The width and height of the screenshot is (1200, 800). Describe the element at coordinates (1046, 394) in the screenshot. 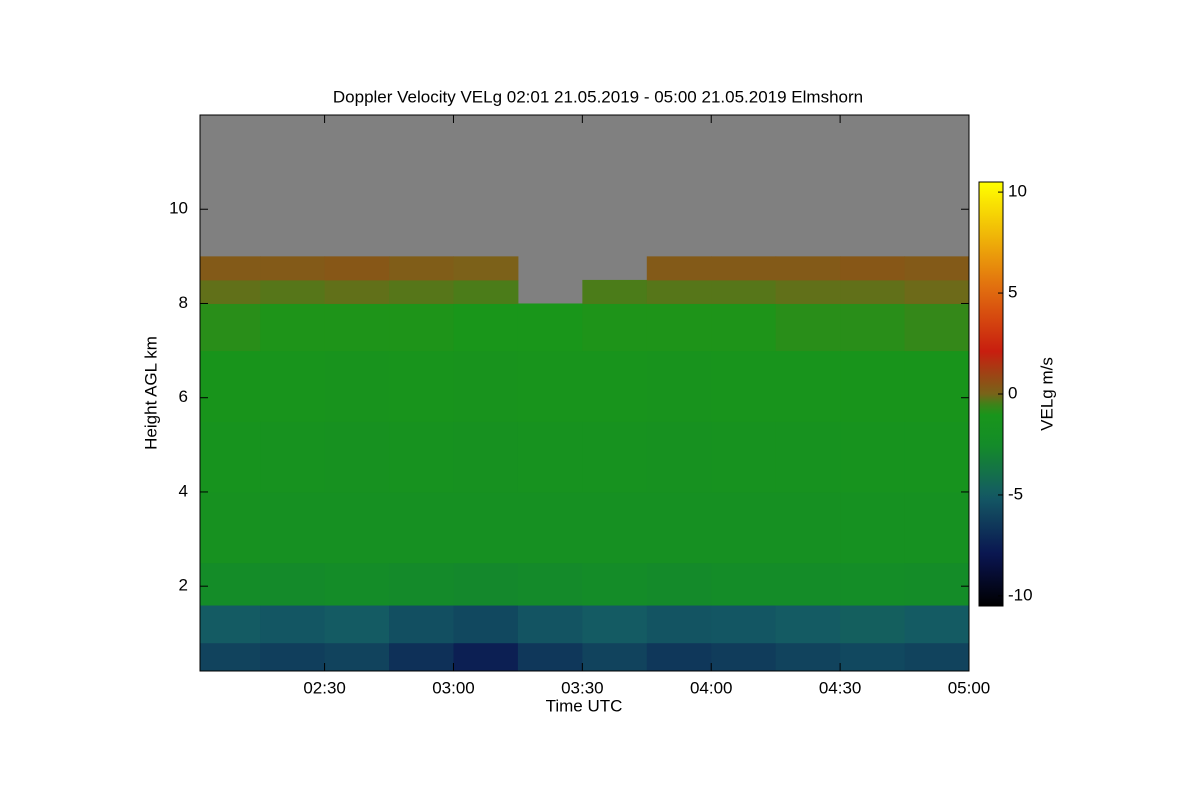

I see `colorbar-label: VELg m/s` at that location.